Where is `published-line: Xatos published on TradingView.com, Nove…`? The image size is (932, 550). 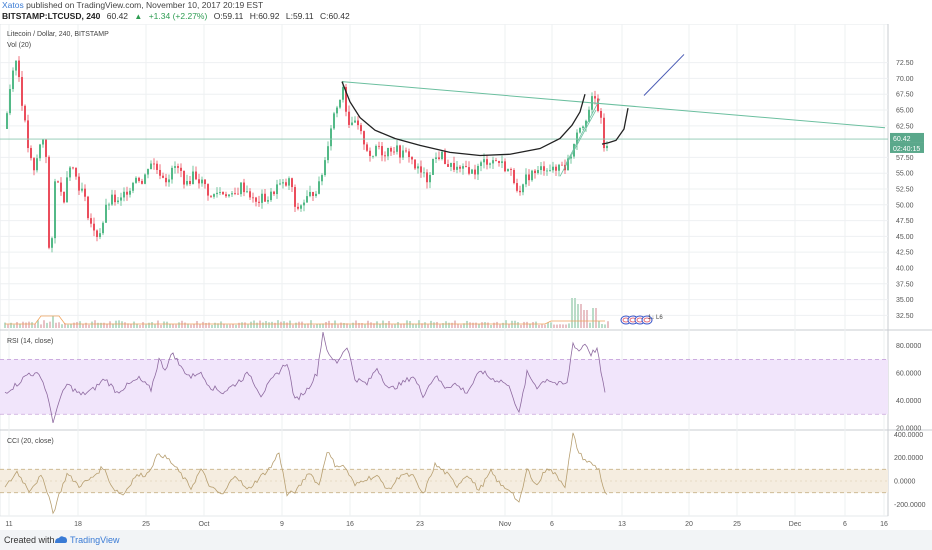 published-line: Xatos published on TradingView.com, Nove… is located at coordinates (132, 5).